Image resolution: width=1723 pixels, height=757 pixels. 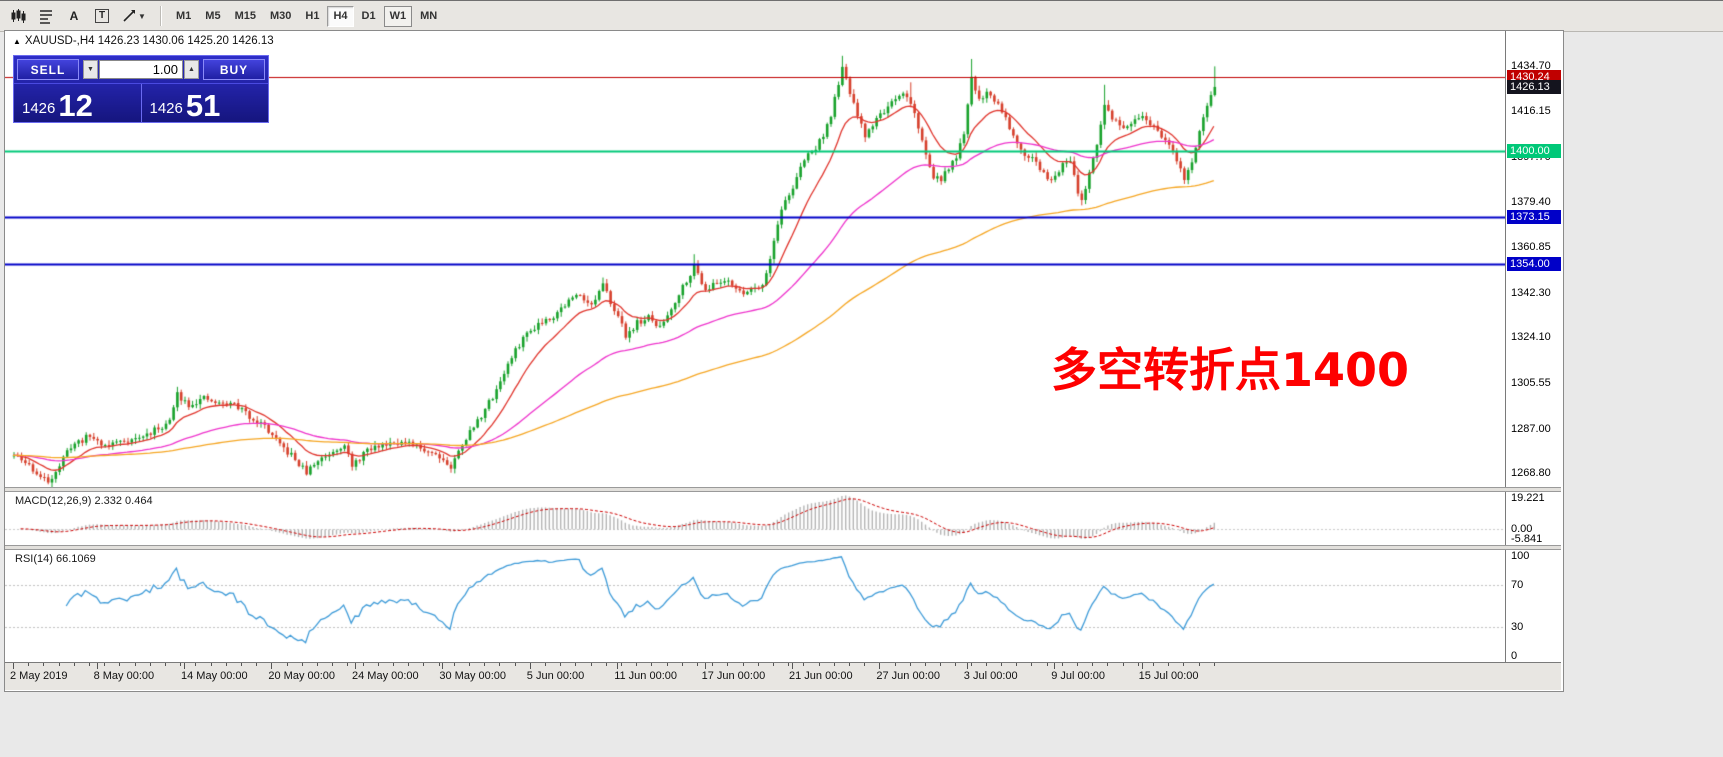 What do you see at coordinates (1517, 627) in the screenshot?
I see `rsi-scale-tick: 30` at bounding box center [1517, 627].